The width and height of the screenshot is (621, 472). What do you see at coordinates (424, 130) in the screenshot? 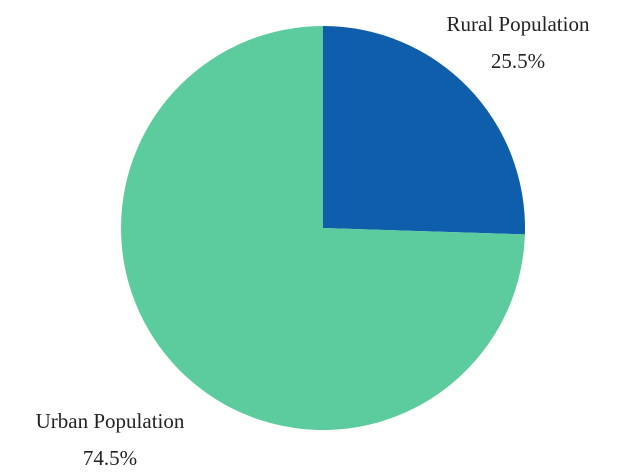
I see `pie-slice-rural` at bounding box center [424, 130].